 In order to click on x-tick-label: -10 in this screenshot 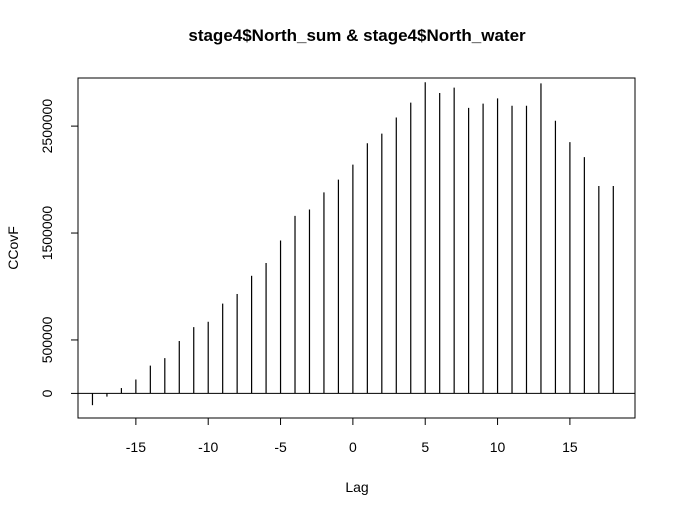, I will do `click(208, 447)`.